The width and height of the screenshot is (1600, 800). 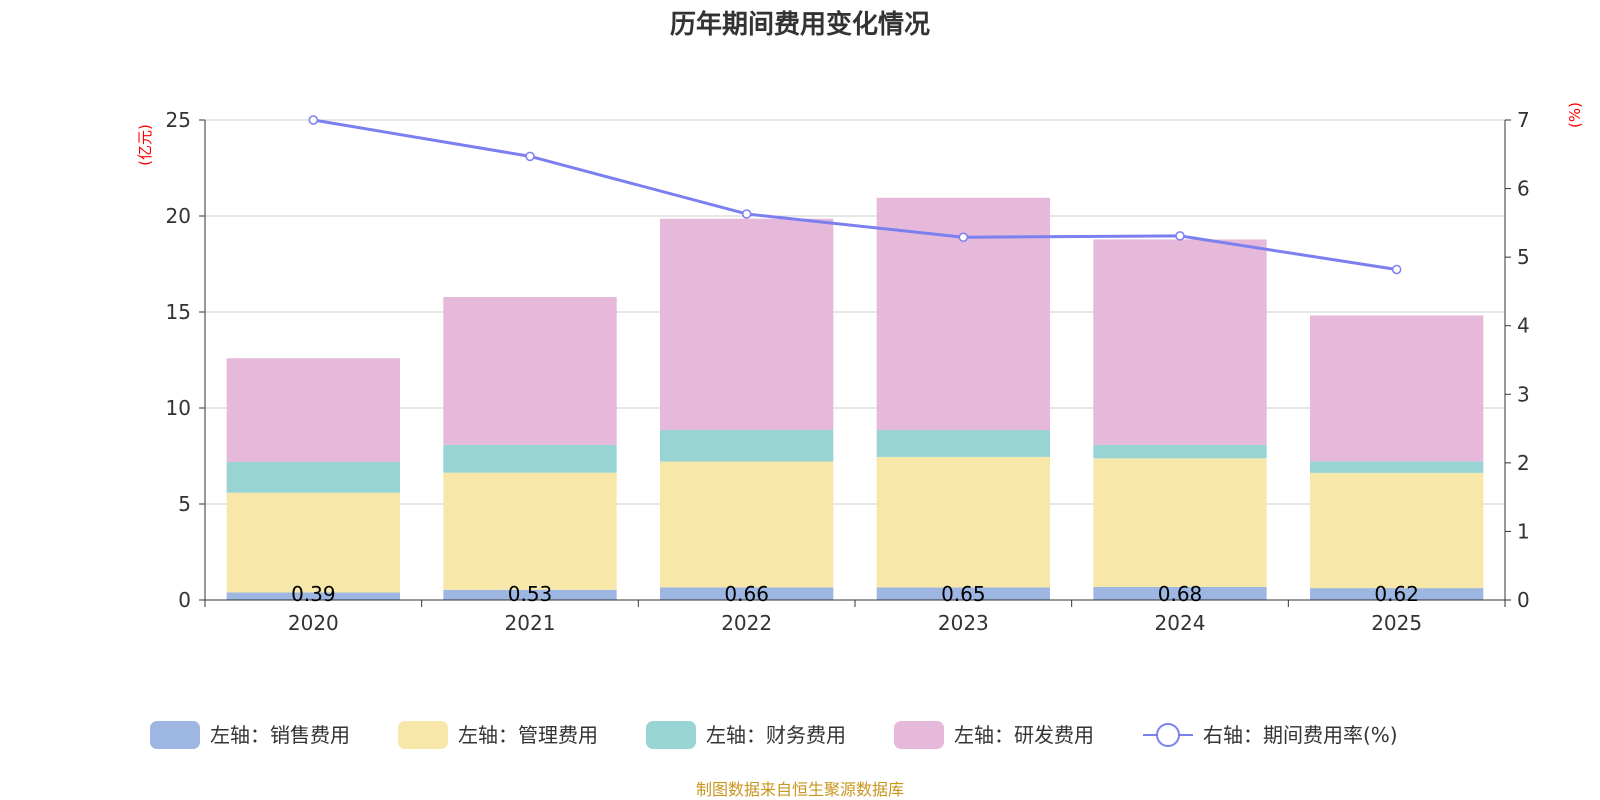 I want to click on rate-line, so click(x=855, y=194).